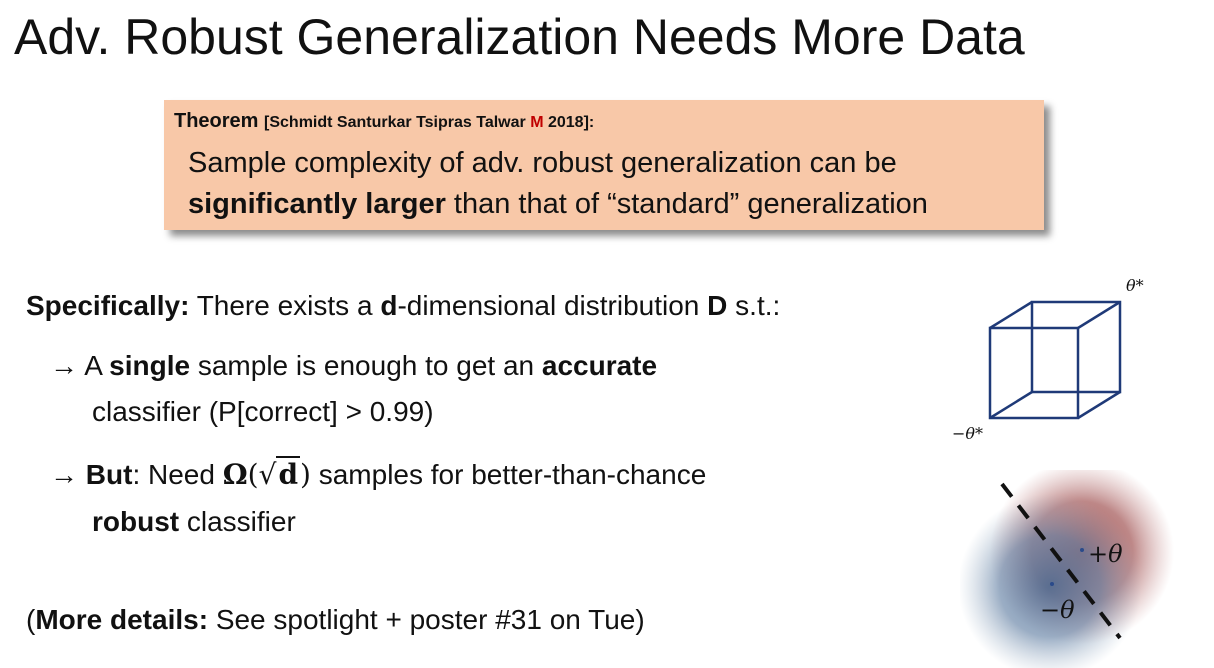 This screenshot has height=668, width=1214. What do you see at coordinates (173, 474) in the screenshot?
I see `bullet2-text: : Need` at bounding box center [173, 474].